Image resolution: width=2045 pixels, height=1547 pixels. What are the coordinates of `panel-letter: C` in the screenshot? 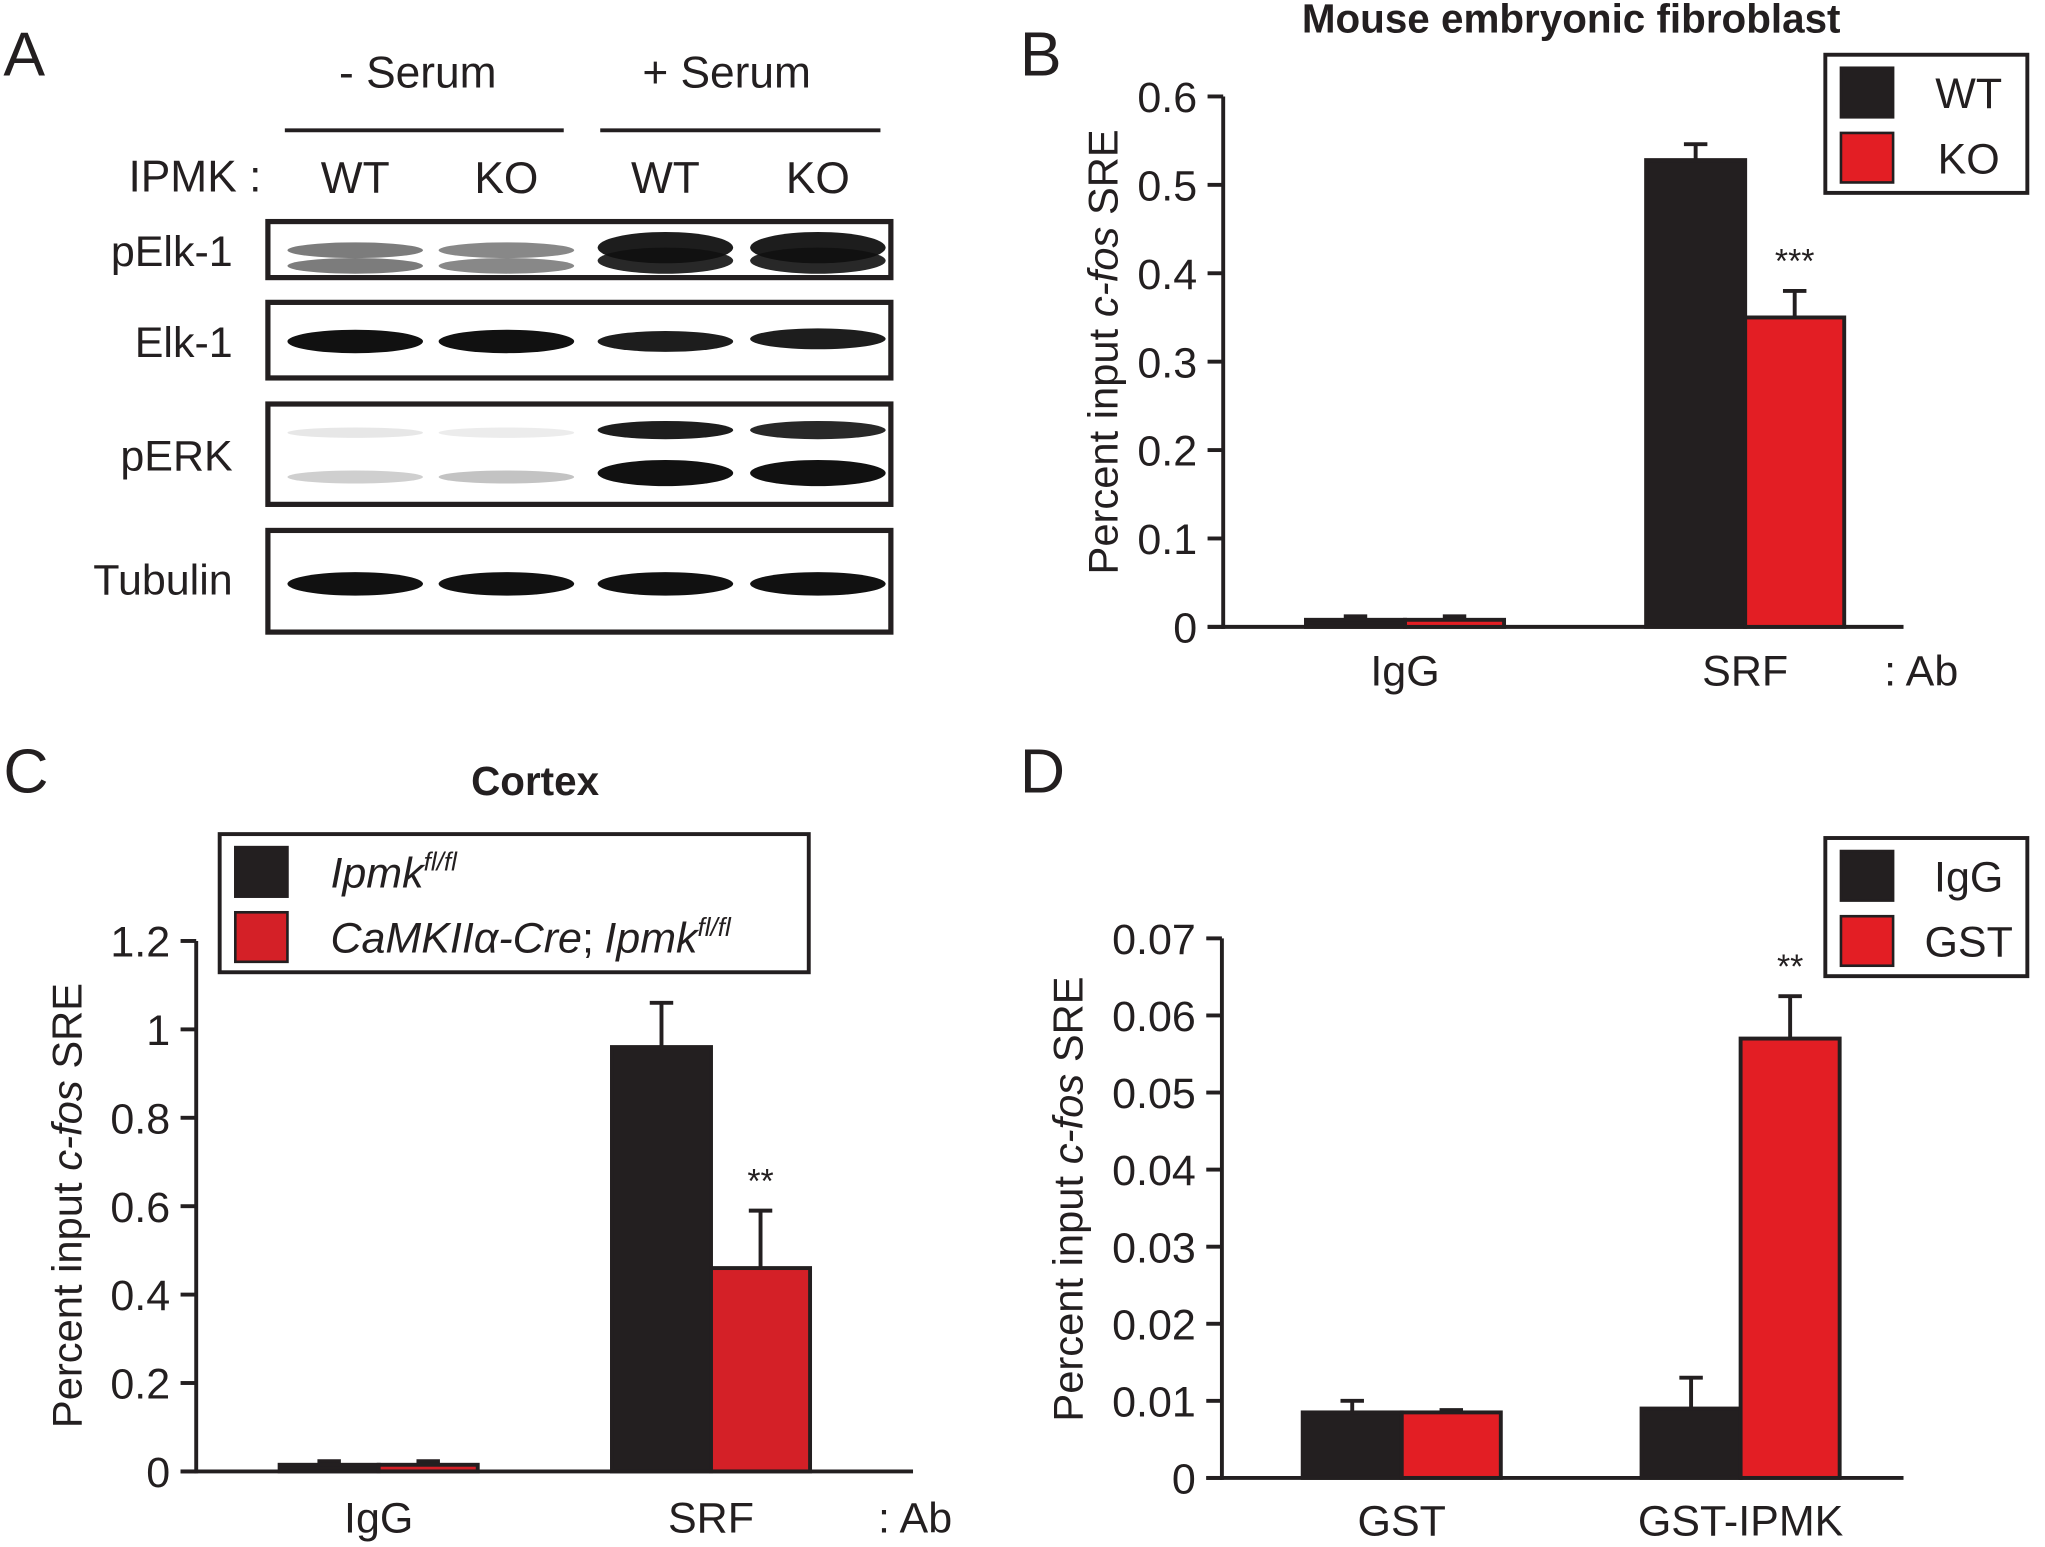 It's located at (25, 771).